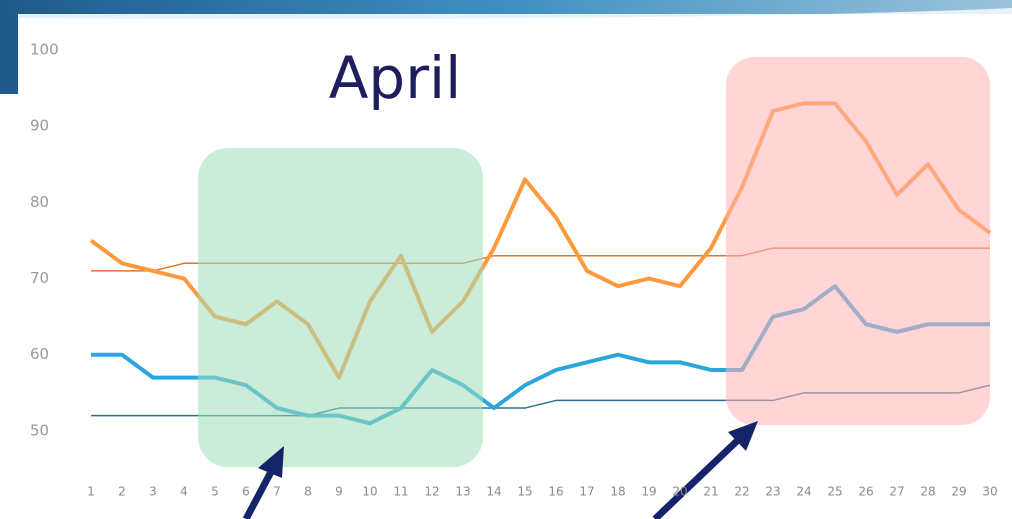  I want to click on y-tick-label: 80, so click(39, 202).